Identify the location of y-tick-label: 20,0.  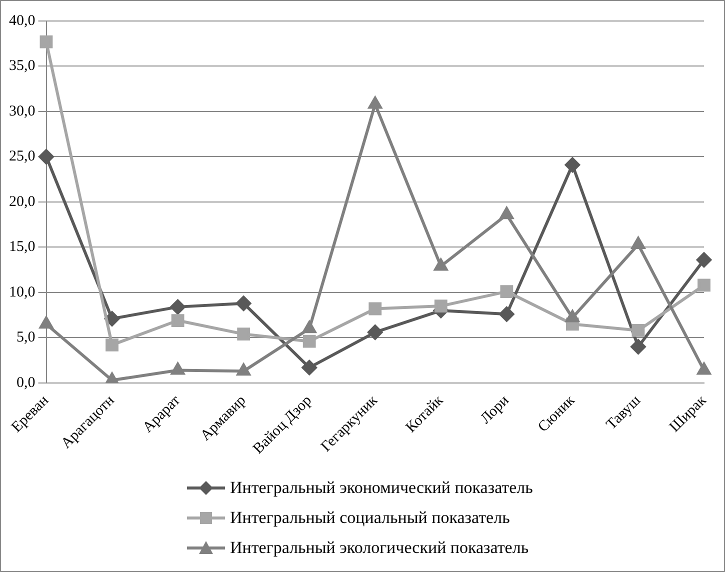
(22, 202).